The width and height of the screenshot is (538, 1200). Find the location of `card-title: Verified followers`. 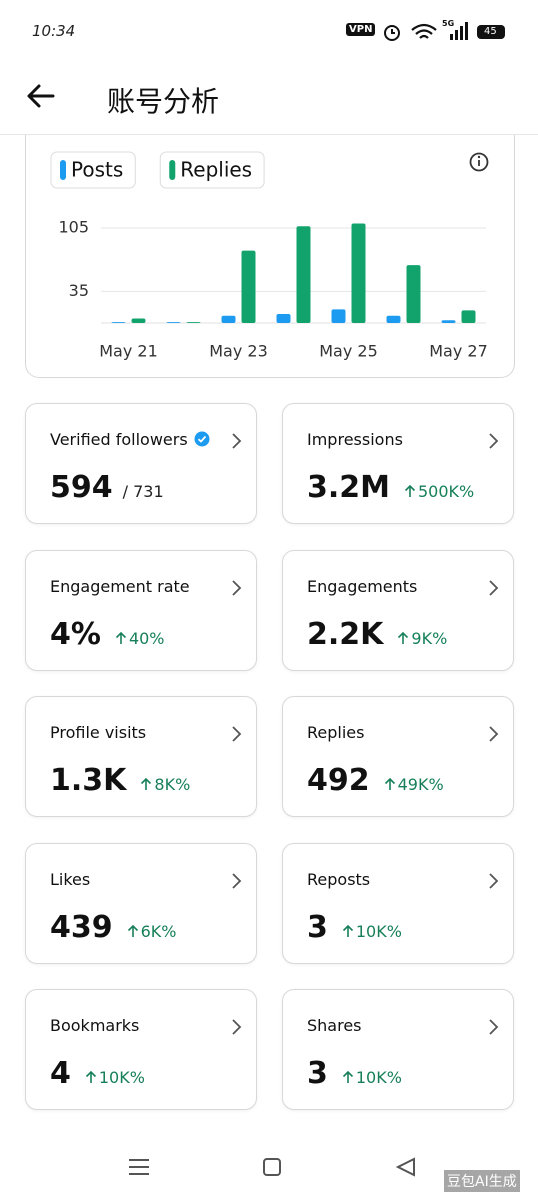

card-title: Verified followers is located at coordinates (130, 439).